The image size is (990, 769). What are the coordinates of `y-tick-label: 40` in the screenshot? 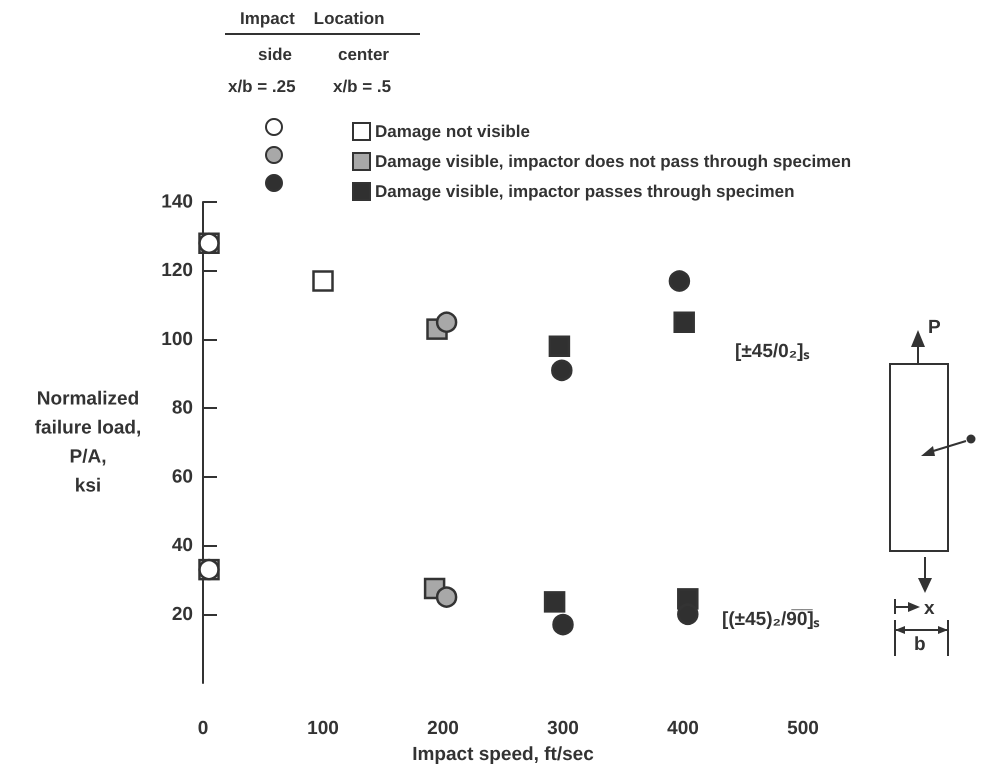 It's located at (182, 545).